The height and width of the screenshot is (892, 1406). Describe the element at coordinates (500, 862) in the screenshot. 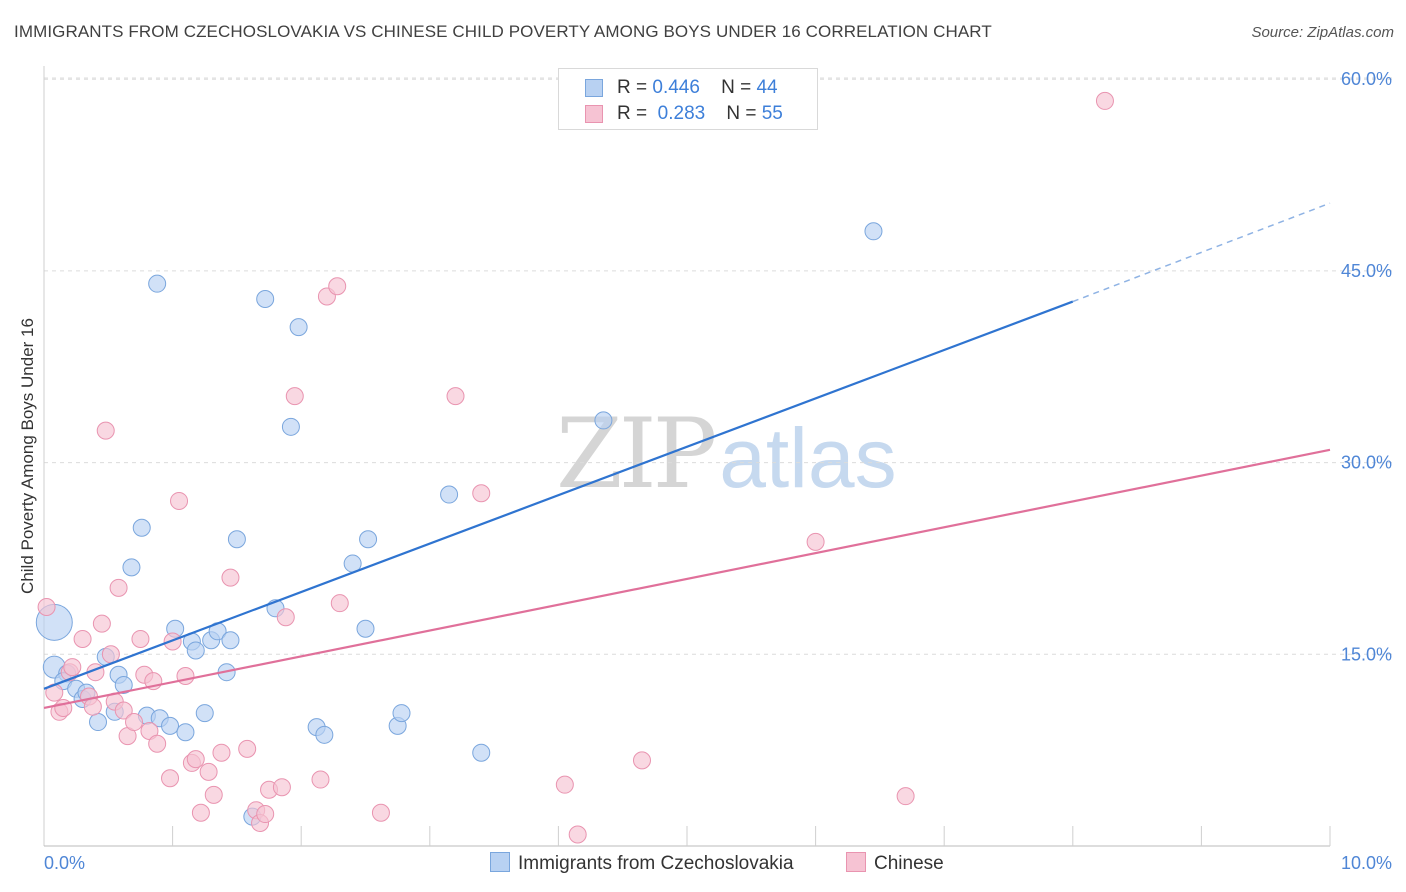

I see `bottom-legend-swatch-blue` at that location.